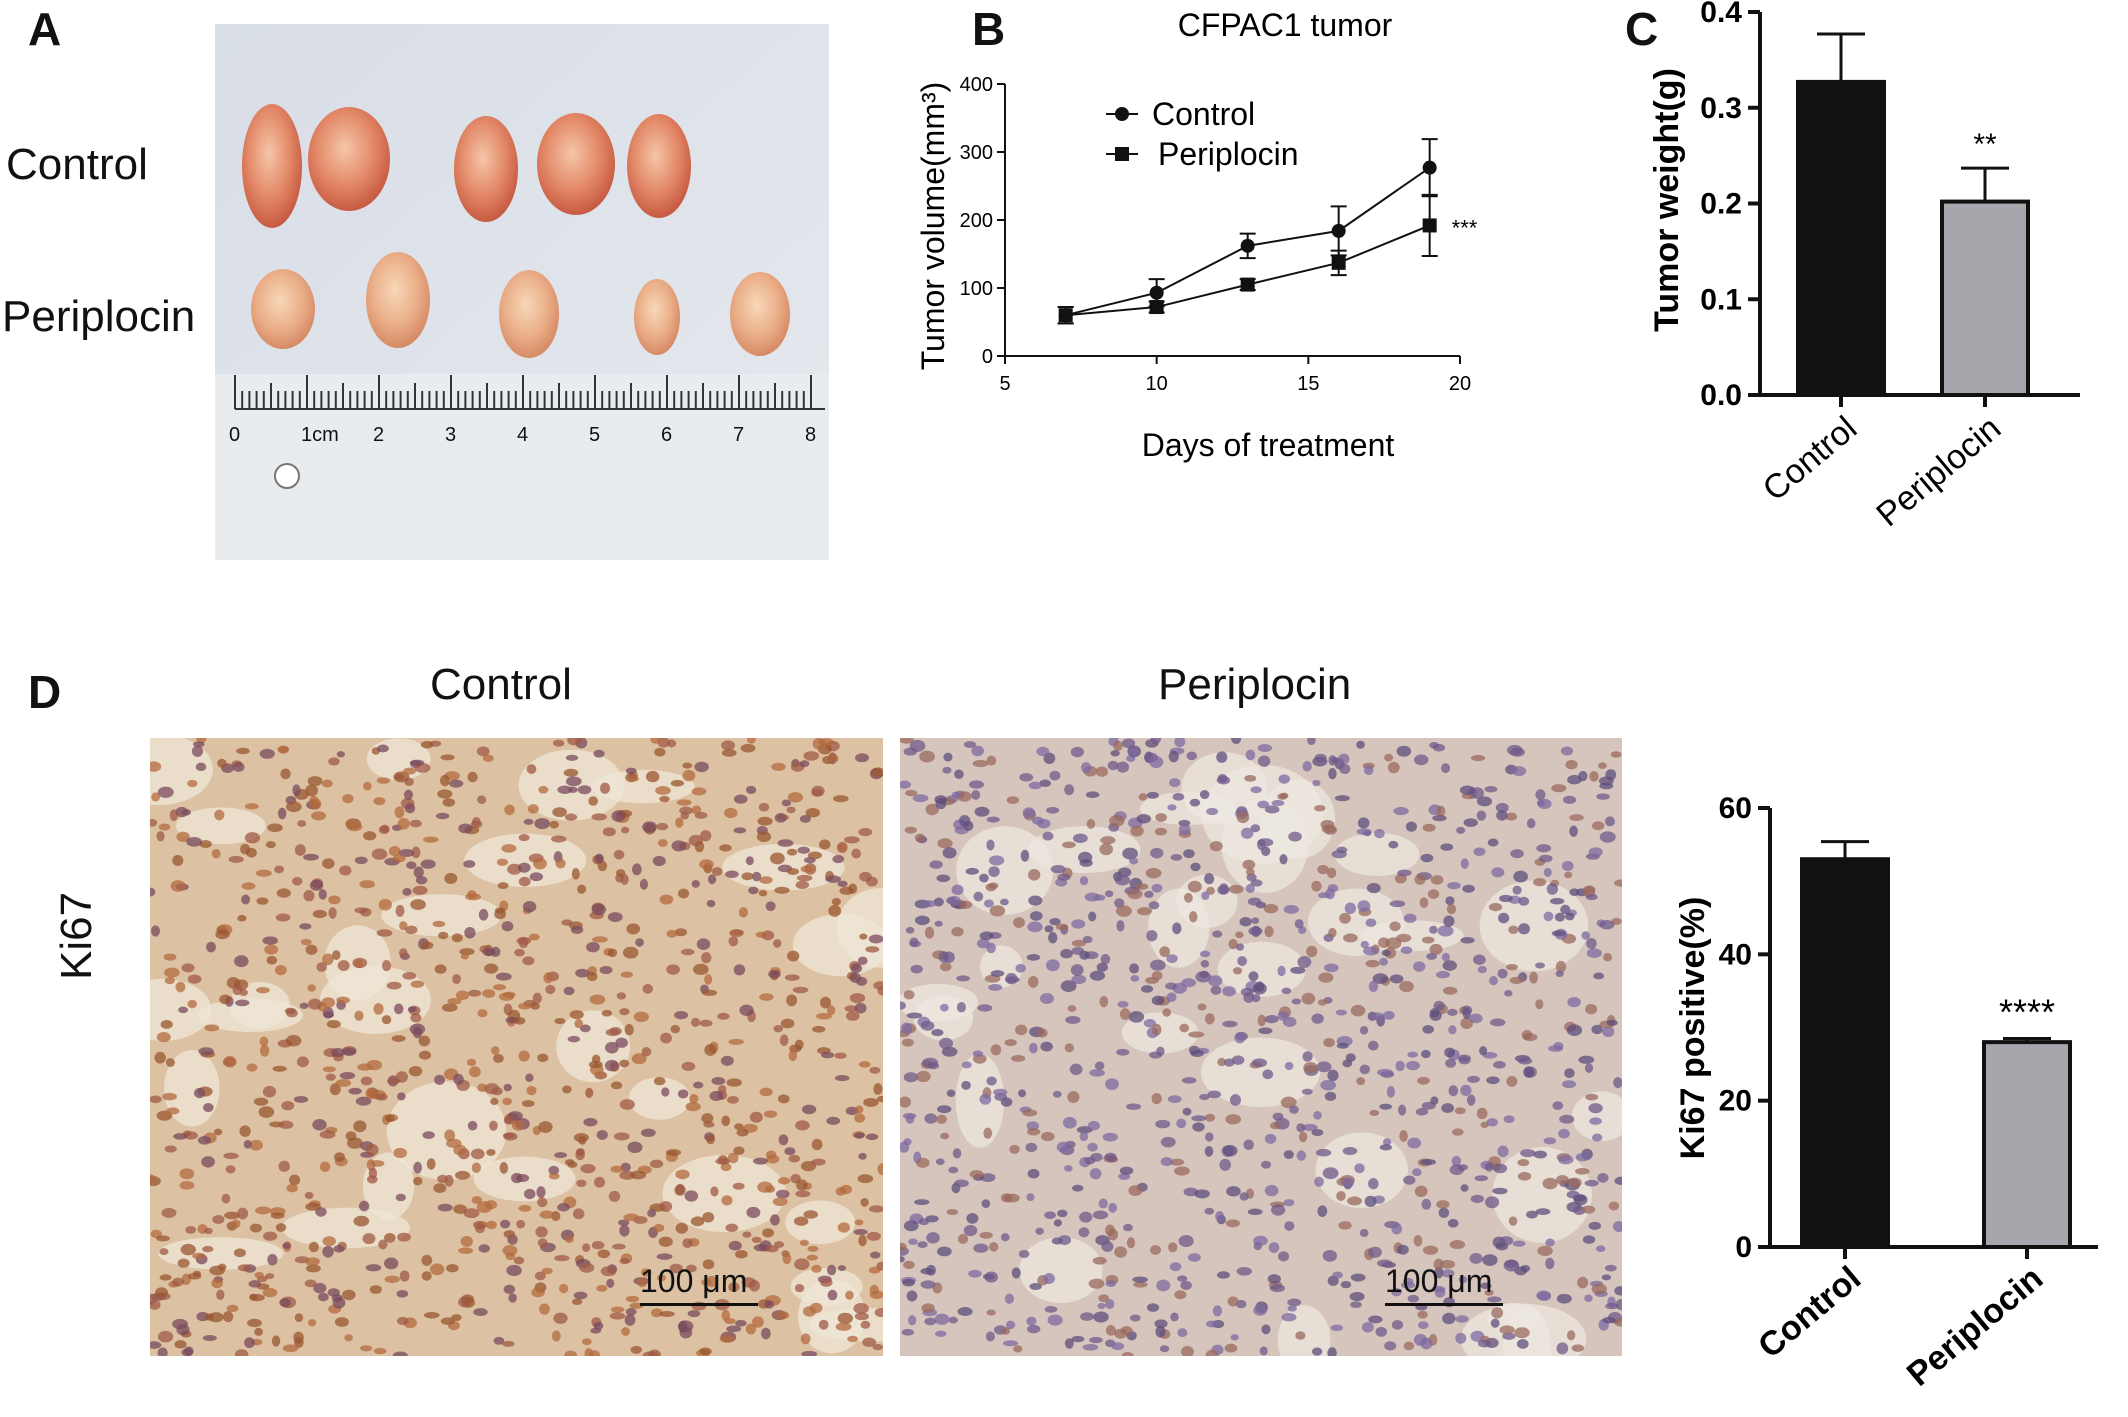 This screenshot has width=2128, height=1417. What do you see at coordinates (45, 692) in the screenshot?
I see `panel-d-letter: D` at bounding box center [45, 692].